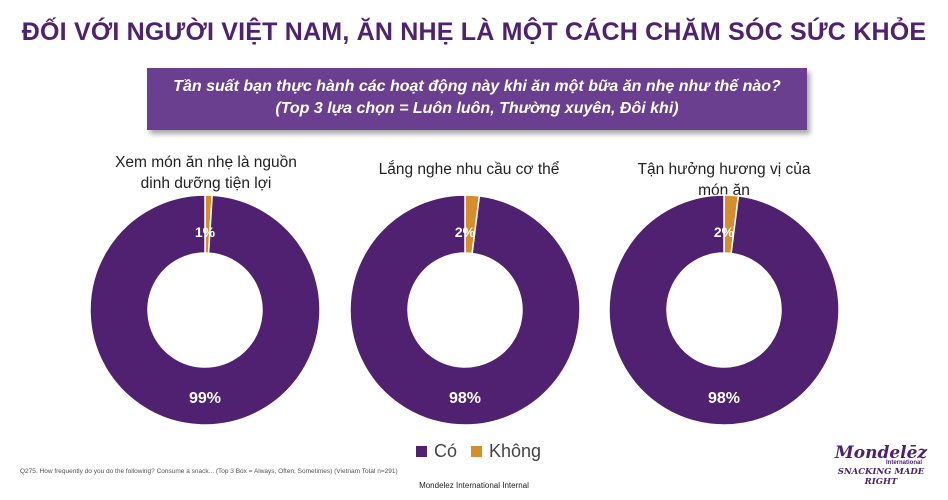 The height and width of the screenshot is (500, 948). Describe the element at coordinates (206, 183) in the screenshot. I see `chart-1-title-line-2: dinh dưỡng tiện lợi` at that location.